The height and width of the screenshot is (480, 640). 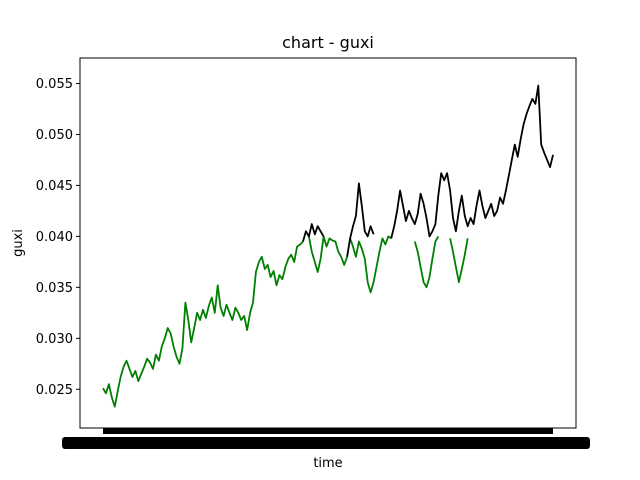 What do you see at coordinates (54, 339) in the screenshot?
I see `y-tick-label: 0.030` at bounding box center [54, 339].